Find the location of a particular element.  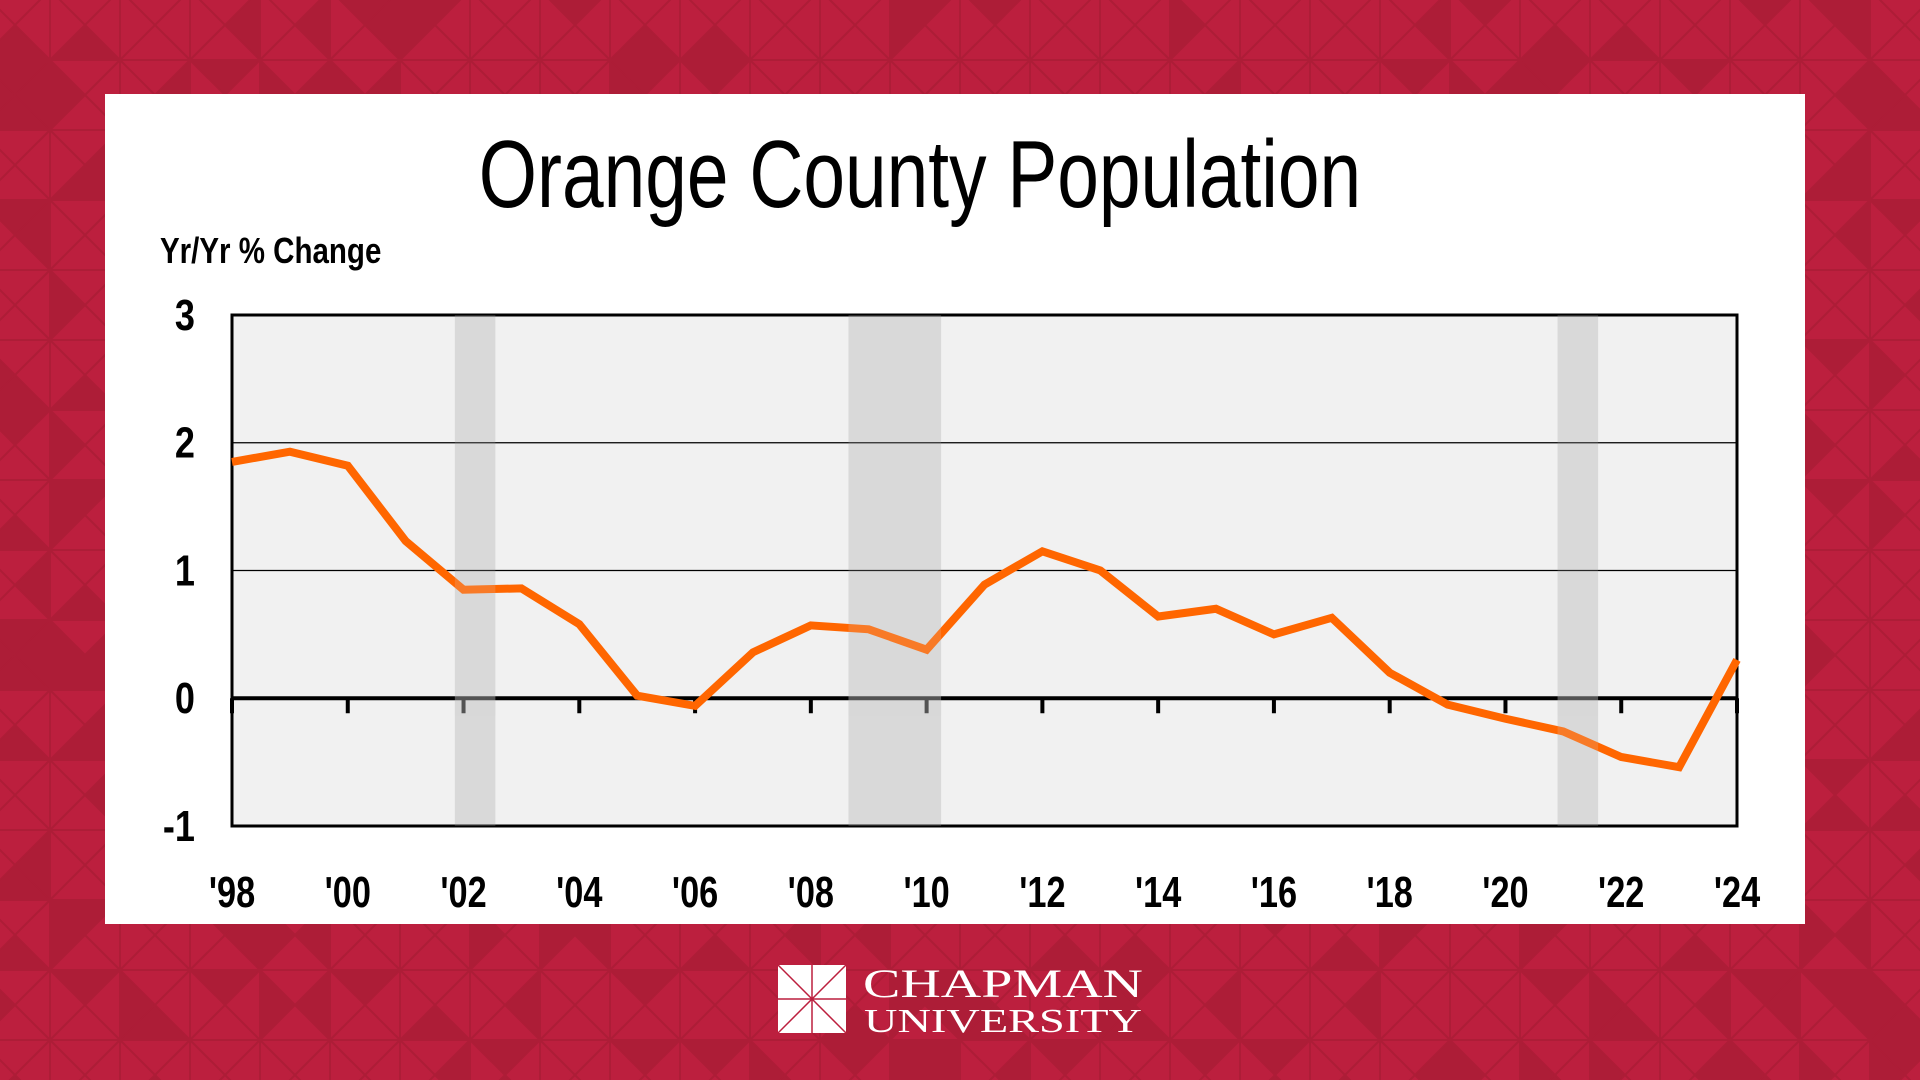

logo-line1: CHAPMAN is located at coordinates (1003, 985).